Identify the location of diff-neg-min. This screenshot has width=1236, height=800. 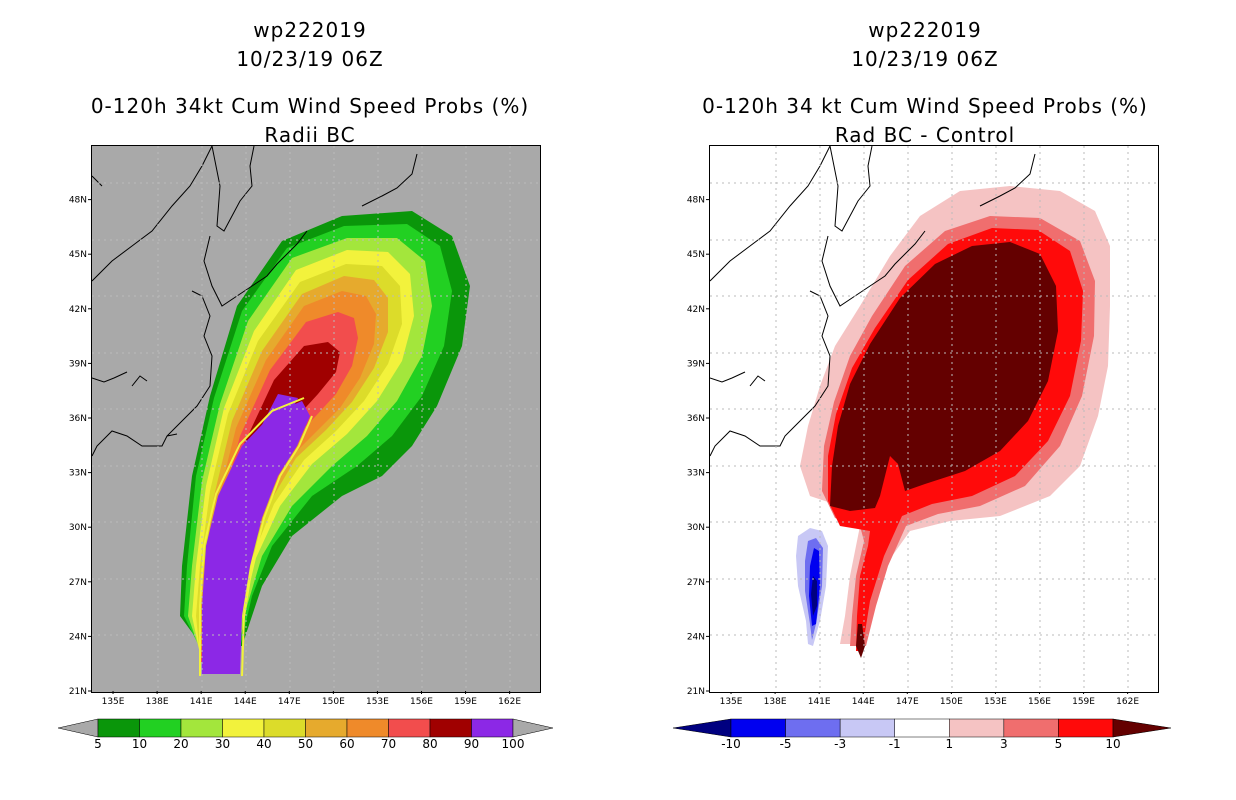
(814, 596).